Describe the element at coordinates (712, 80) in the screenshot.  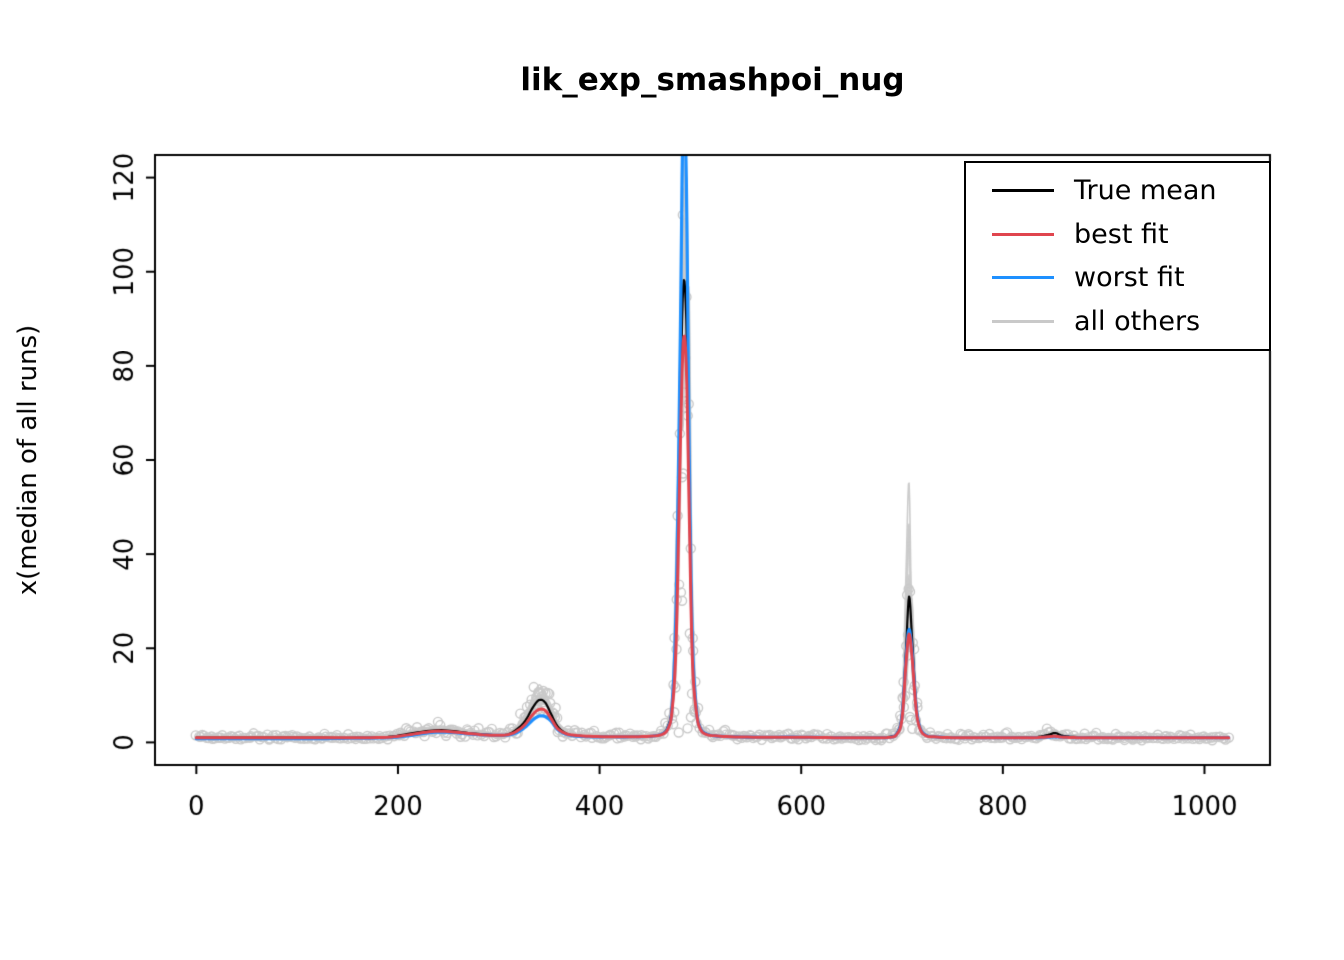
I see `chart-title: lik_exp_smashpoi_nug` at that location.